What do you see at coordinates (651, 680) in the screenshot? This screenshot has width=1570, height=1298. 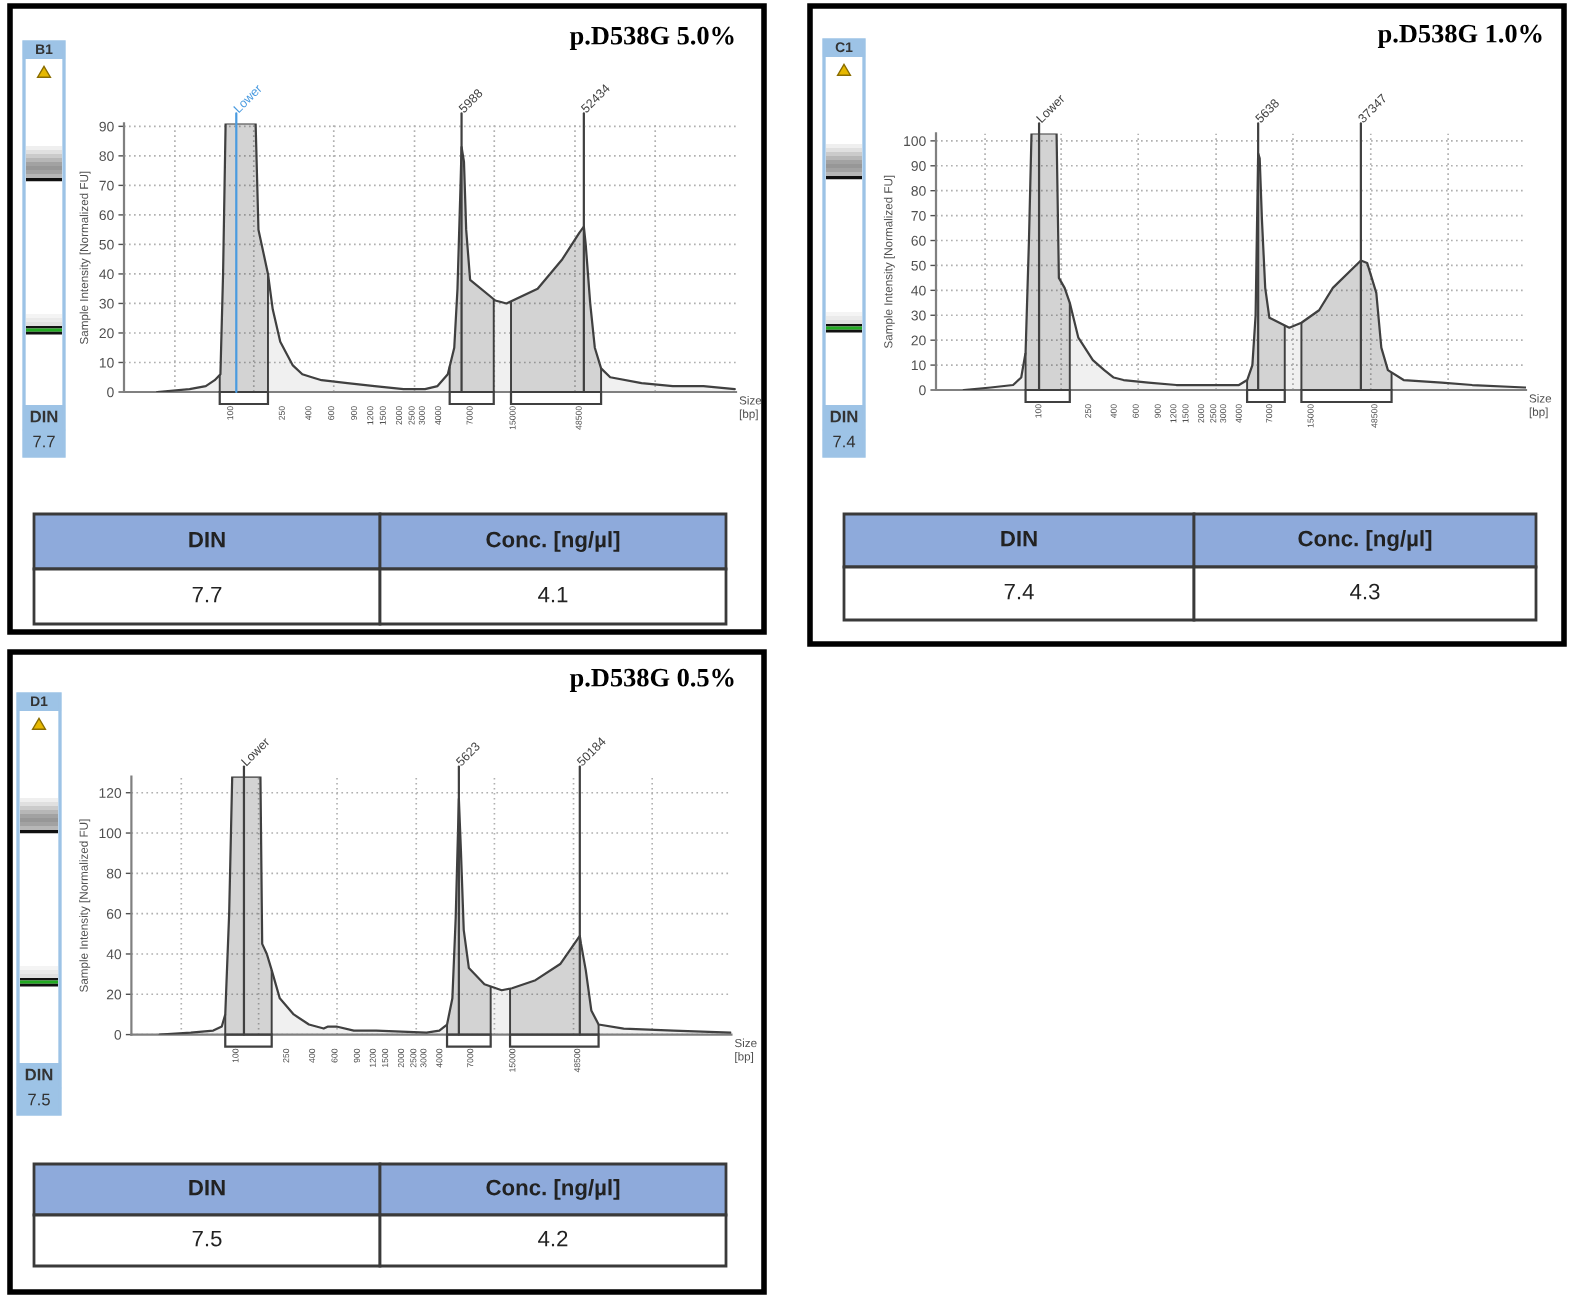 I see `chart-title: p.D538G 0.5%` at bounding box center [651, 680].